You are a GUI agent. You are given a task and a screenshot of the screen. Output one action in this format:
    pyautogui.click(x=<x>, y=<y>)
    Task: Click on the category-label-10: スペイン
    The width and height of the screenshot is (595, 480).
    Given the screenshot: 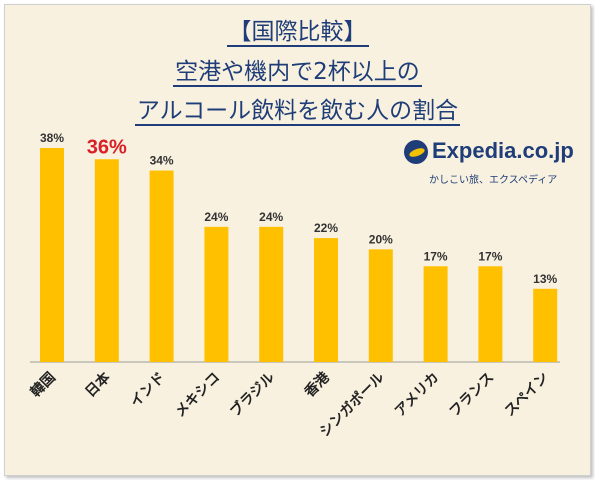 What is the action you would take?
    pyautogui.click(x=527, y=395)
    